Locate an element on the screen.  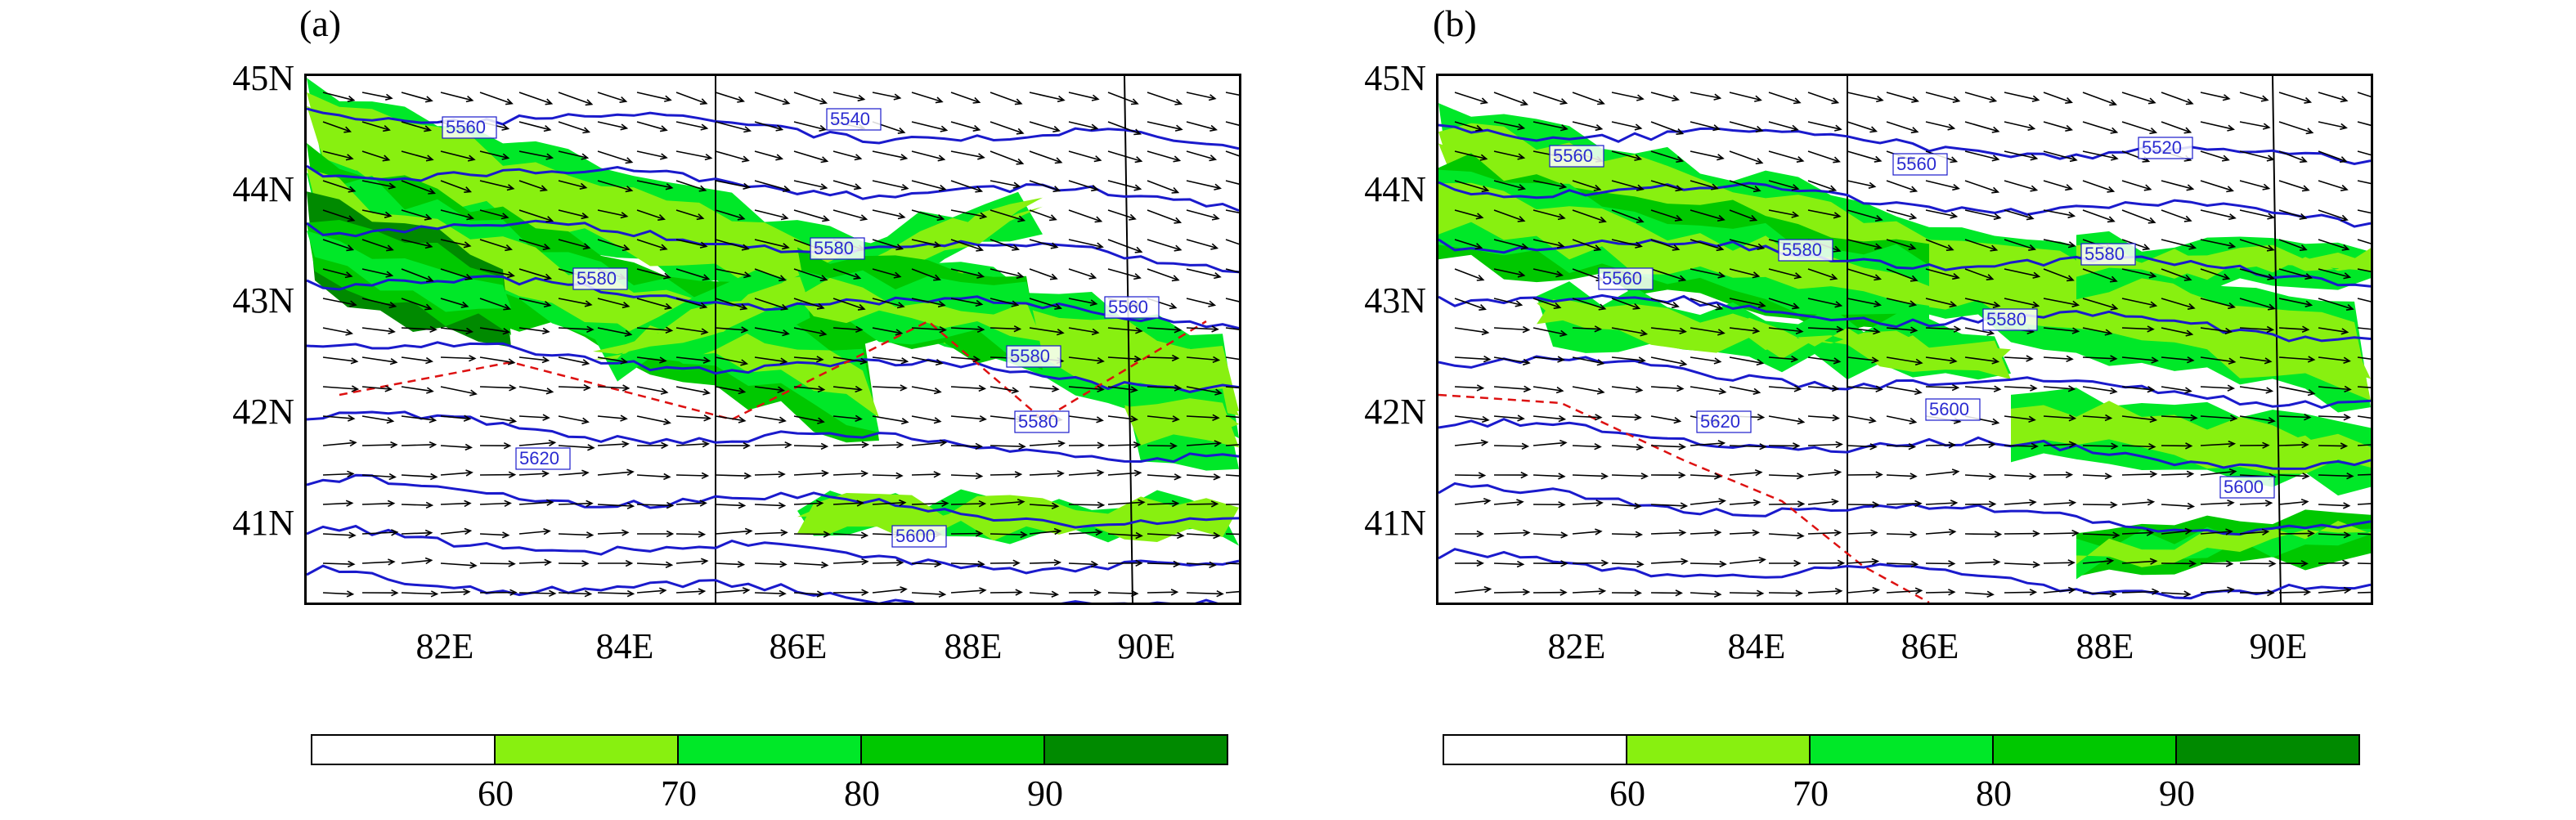
lon-label-84e: 84E is located at coordinates (625, 646).